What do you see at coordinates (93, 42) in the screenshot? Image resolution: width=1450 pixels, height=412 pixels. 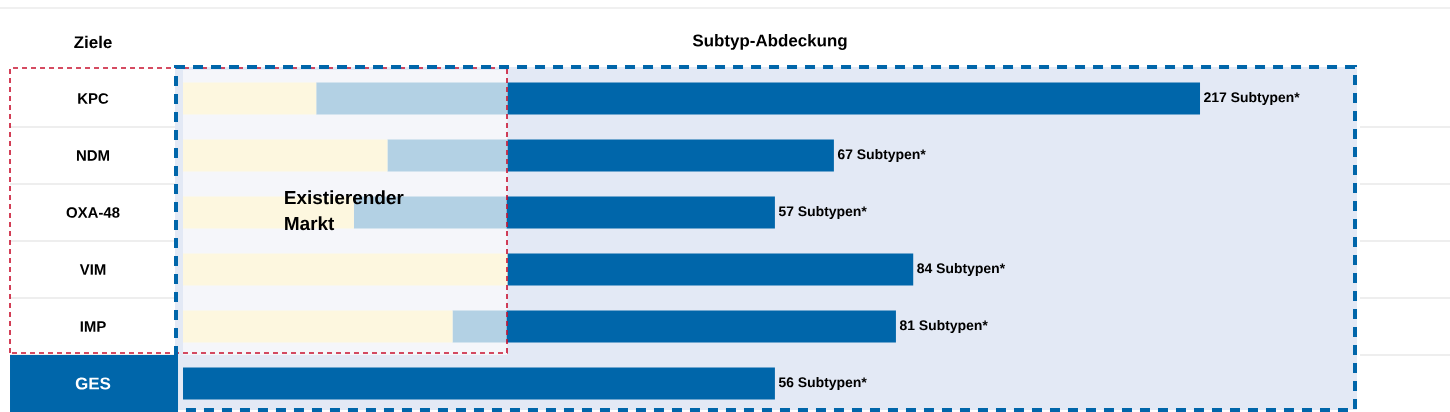 I see `y-axis-title: Ziele` at bounding box center [93, 42].